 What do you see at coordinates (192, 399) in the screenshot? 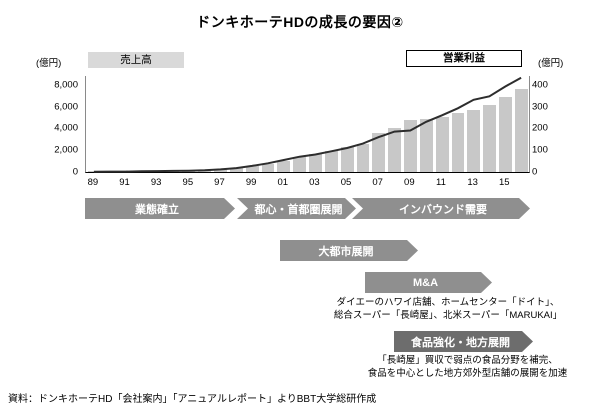
I see `source-note: 資料：ドンキホーテHD「会社案内」「アニュアルレポート」よりBBT大学総研作成` at bounding box center [192, 399].